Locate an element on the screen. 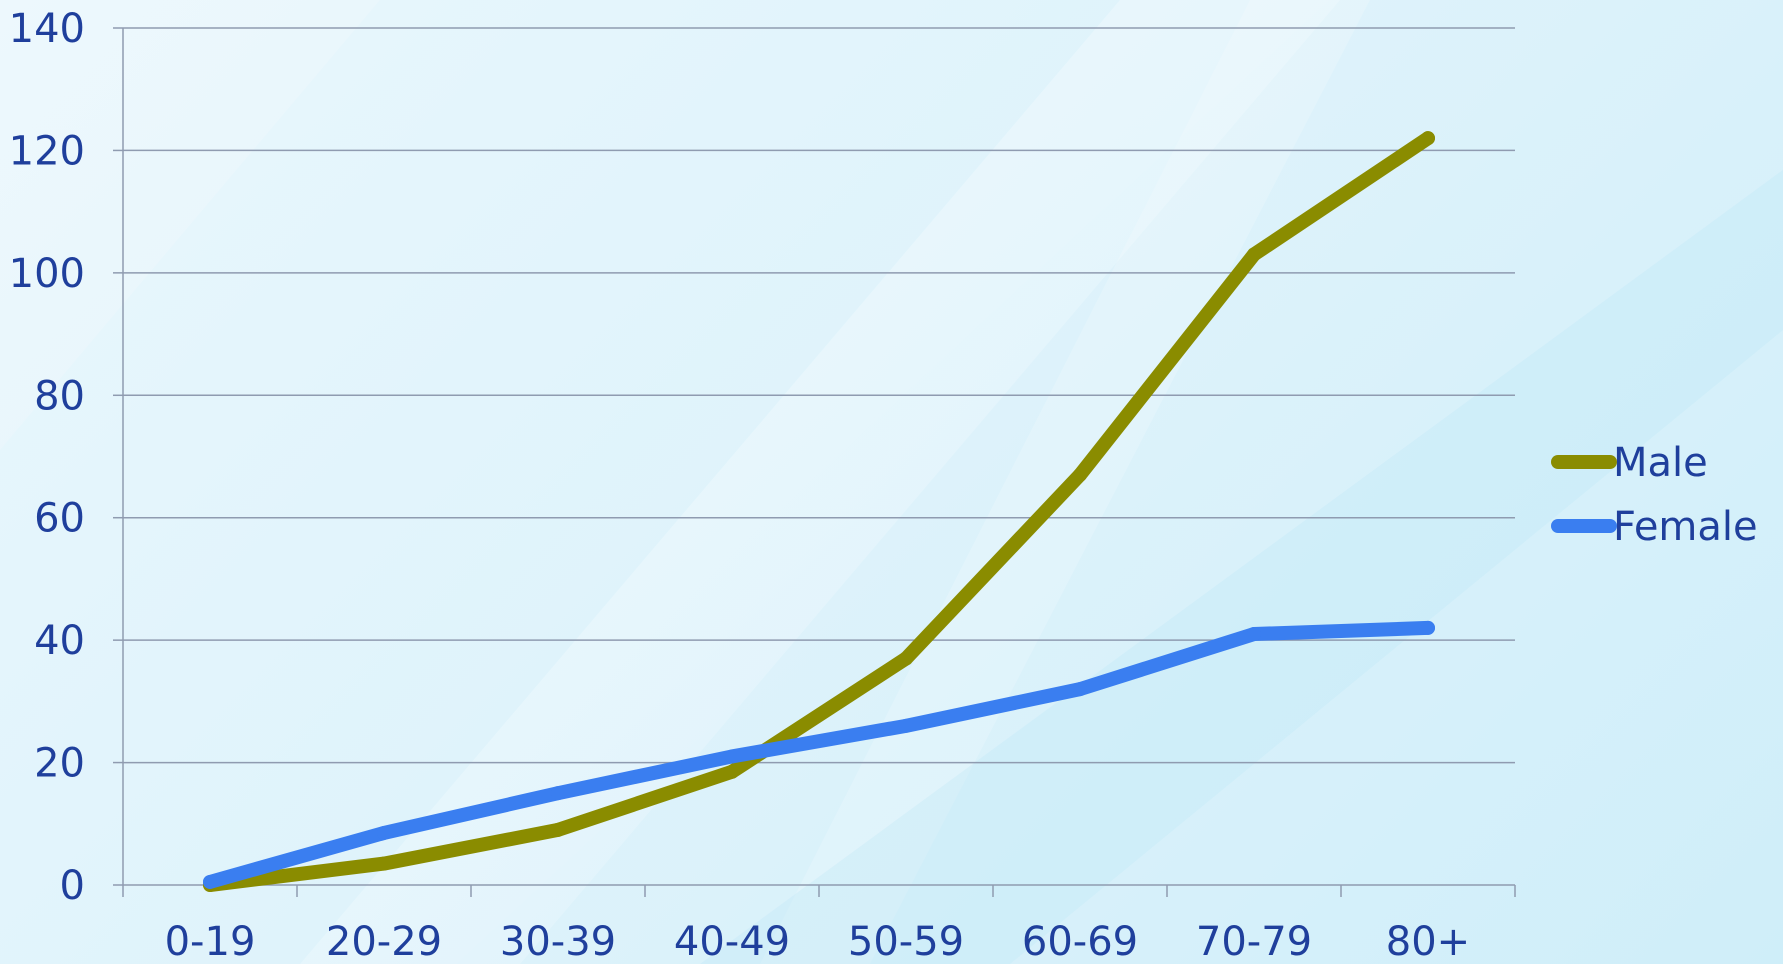  legend-label-male: Male is located at coordinates (1660, 463).